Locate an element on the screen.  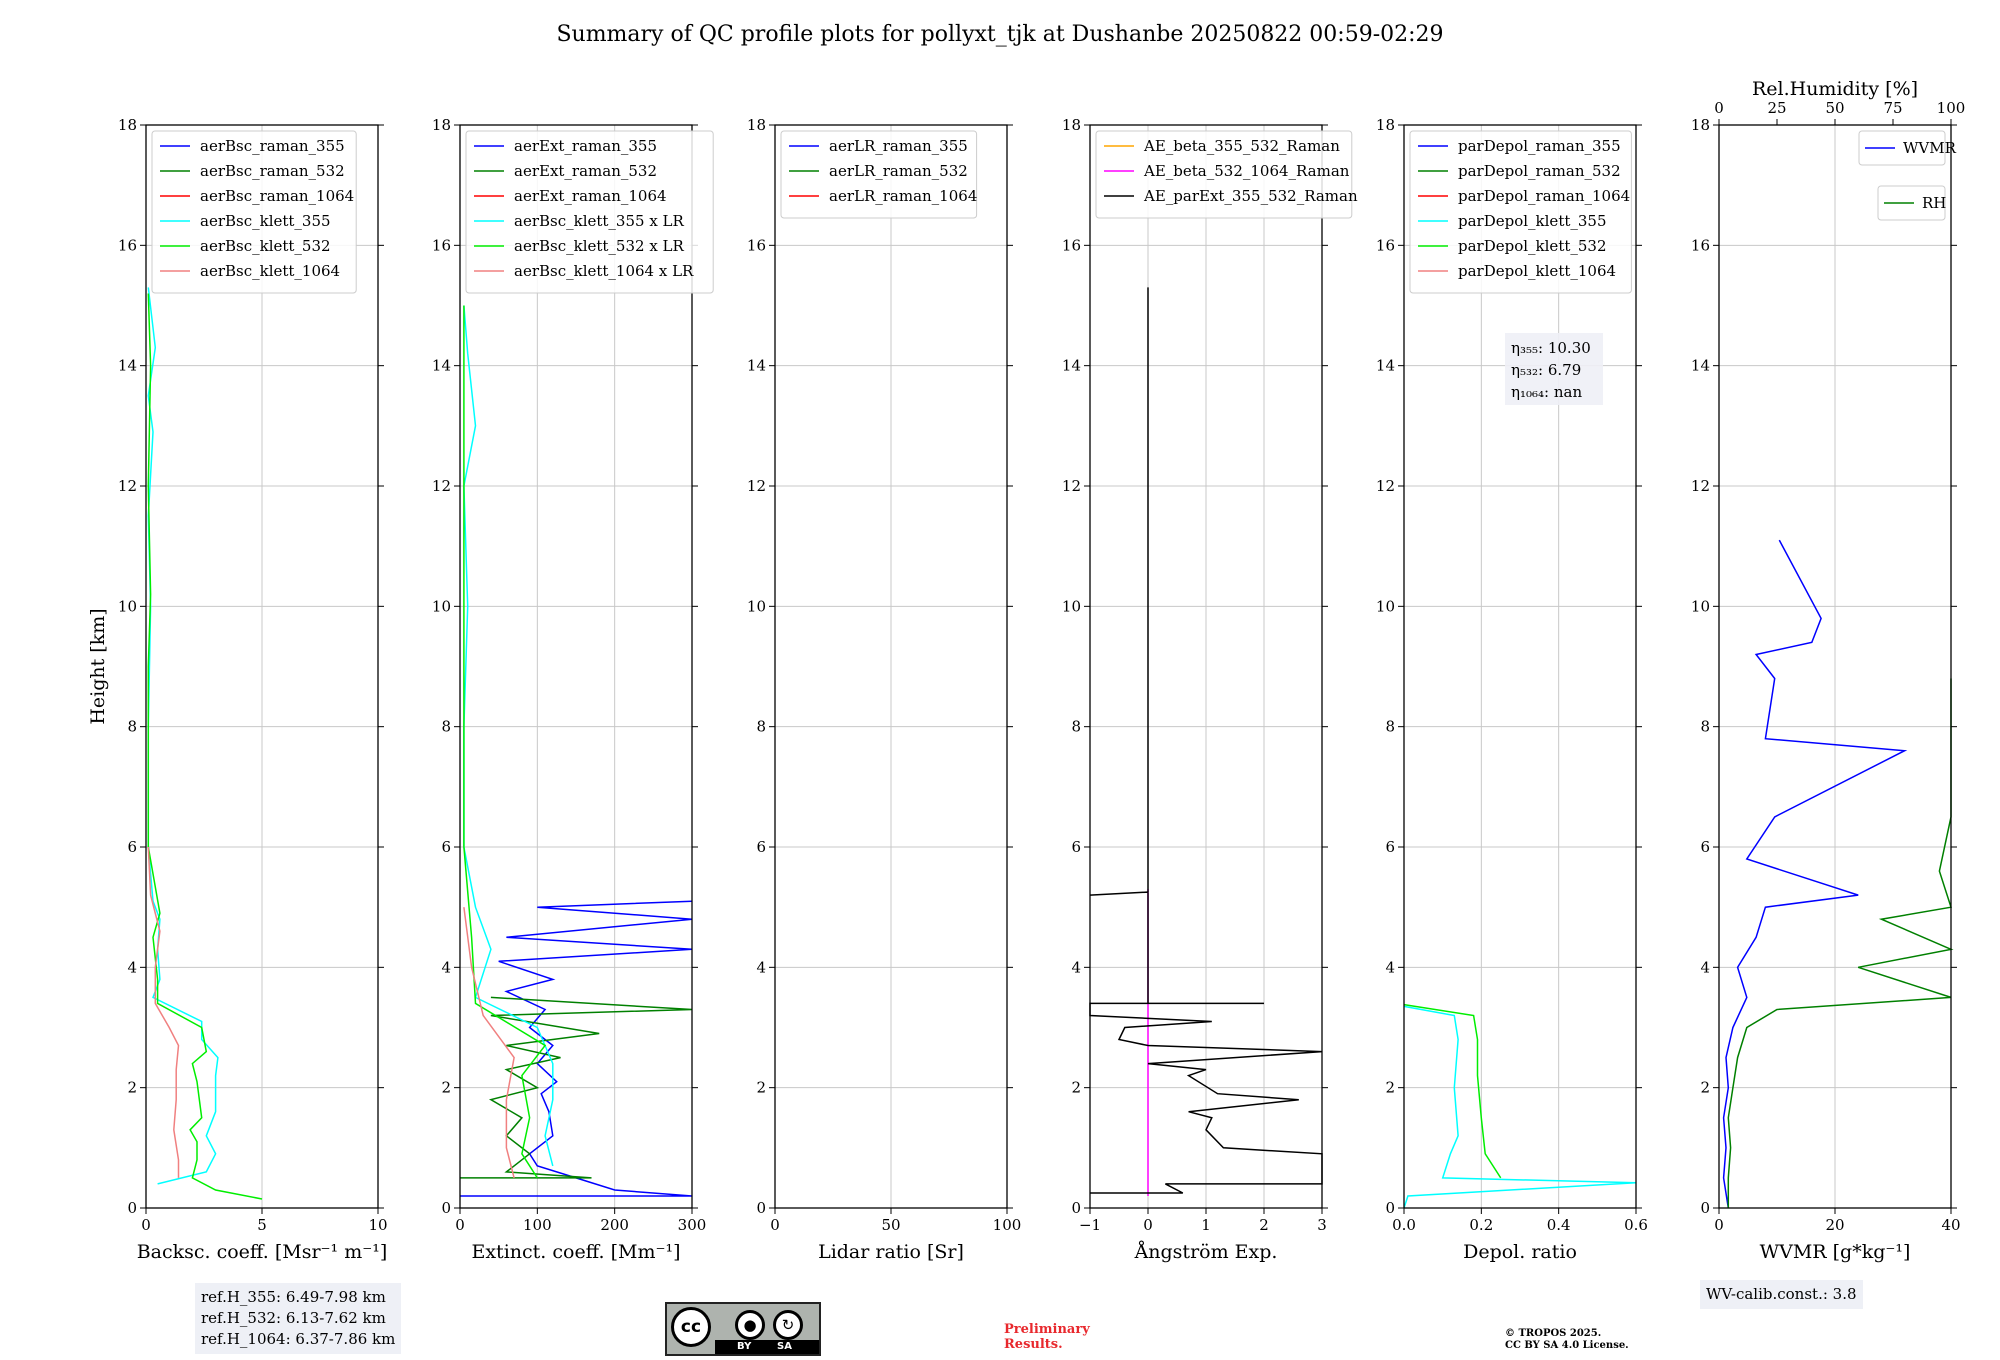
series-line-aerBsc_klett_1064 x LR is located at coordinates (489, 1043).